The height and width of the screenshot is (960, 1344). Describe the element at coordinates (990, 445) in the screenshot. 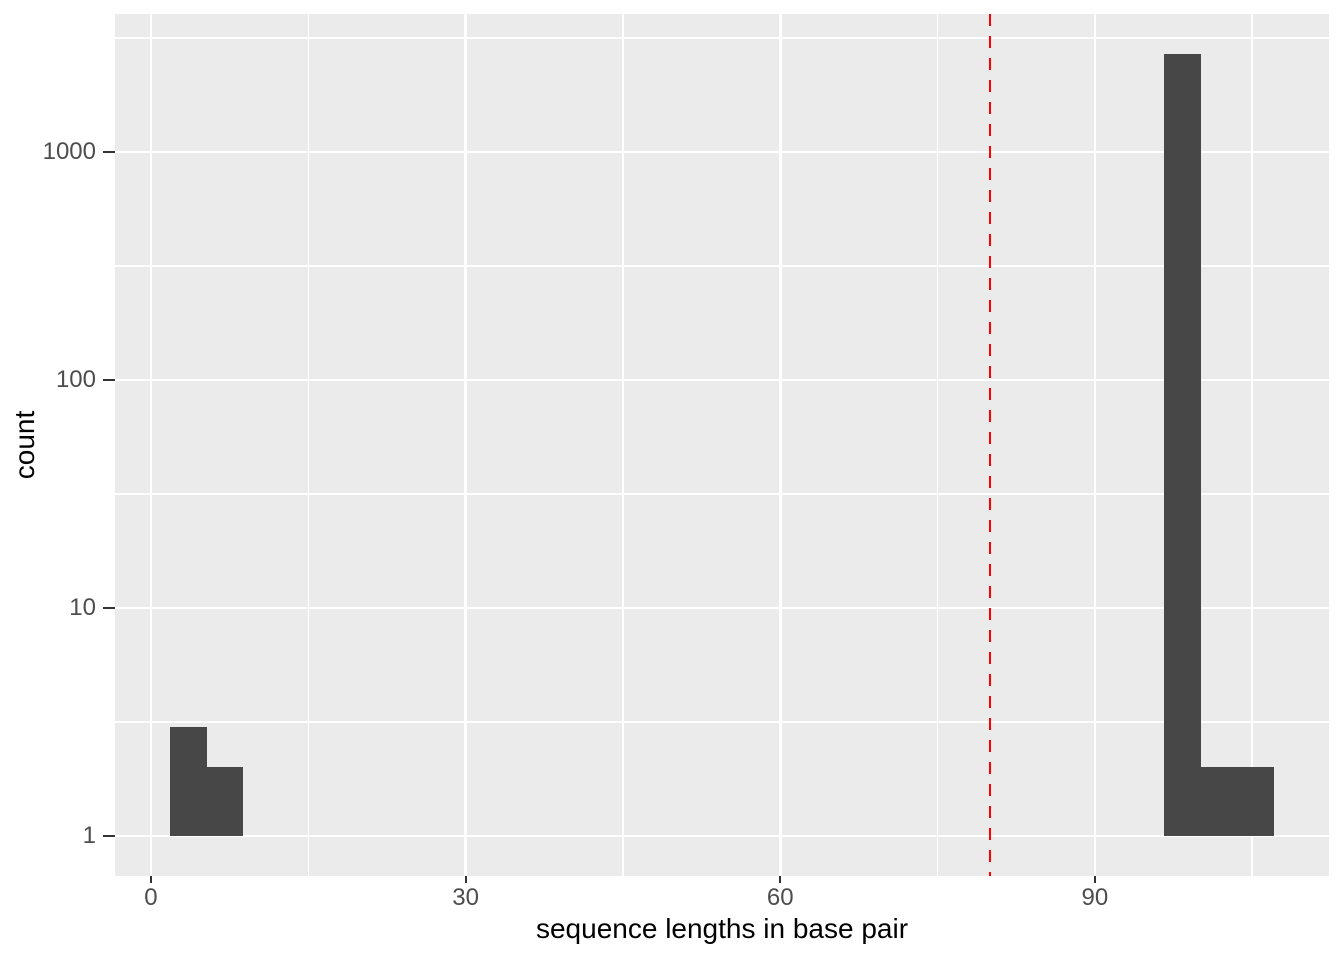

I see `threshold-vline` at that location.